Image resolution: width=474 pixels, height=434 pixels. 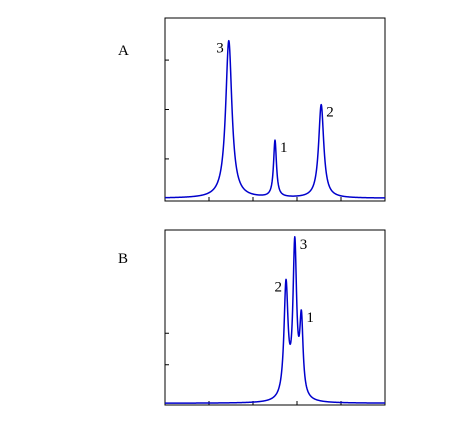 I want to click on panel-letter: B, so click(x=123, y=259).